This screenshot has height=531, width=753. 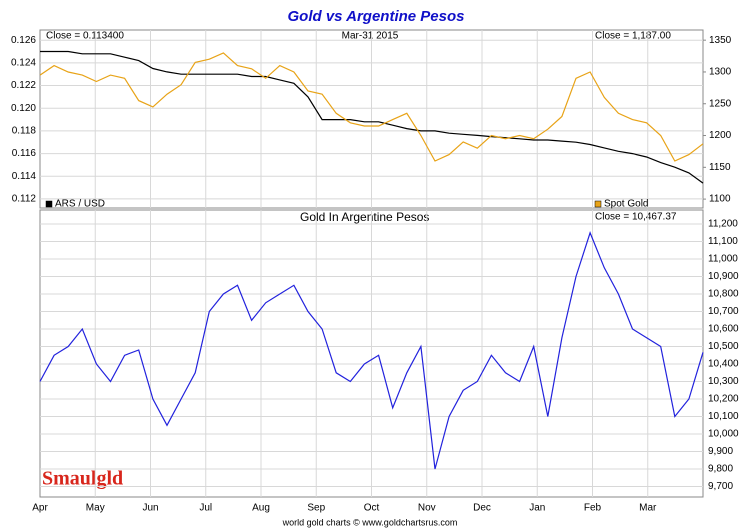 I want to click on y2-tick-label: 1300, so click(x=720, y=72).